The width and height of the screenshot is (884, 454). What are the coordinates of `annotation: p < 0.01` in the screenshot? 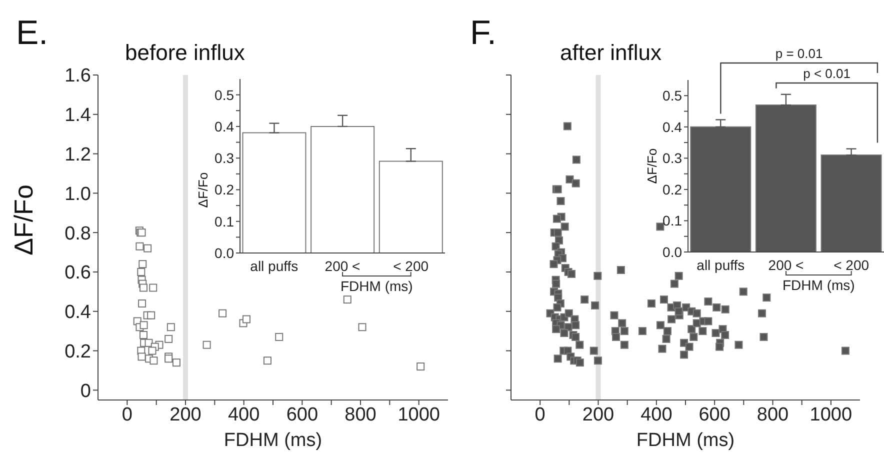 It's located at (827, 73).